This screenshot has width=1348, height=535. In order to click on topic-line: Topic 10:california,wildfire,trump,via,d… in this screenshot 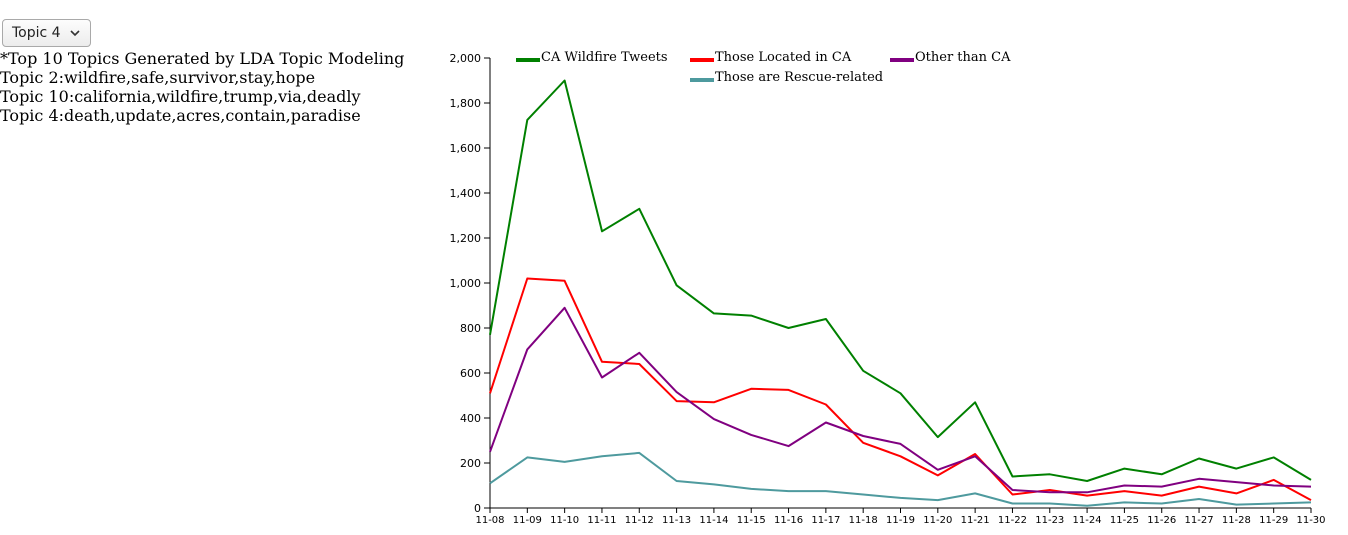, I will do `click(180, 96)`.